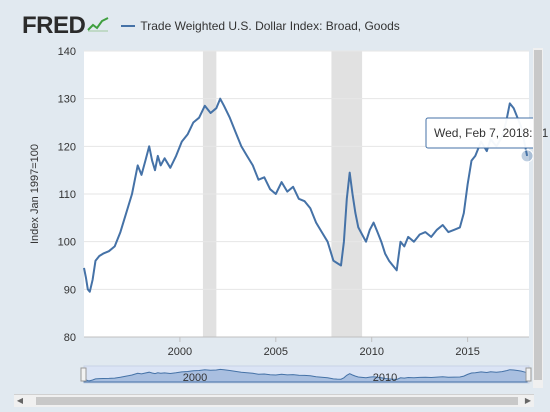 This screenshot has height=412, width=550. What do you see at coordinates (83, 374) in the screenshot?
I see `navigator-handle-left` at bounding box center [83, 374].